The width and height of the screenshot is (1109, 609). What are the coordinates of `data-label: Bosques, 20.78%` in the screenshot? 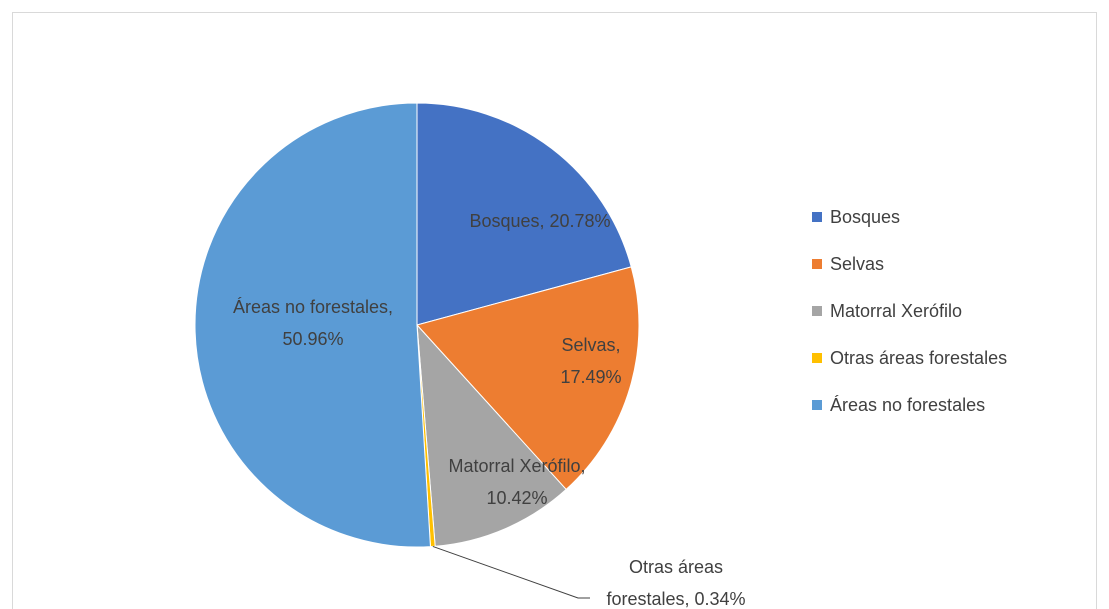 It's located at (540, 221).